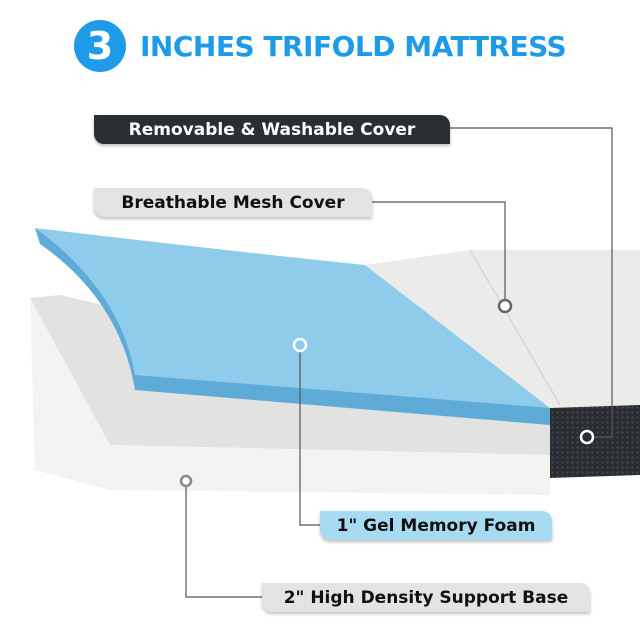 The height and width of the screenshot is (640, 640). I want to click on mesh-side, so click(595, 441).